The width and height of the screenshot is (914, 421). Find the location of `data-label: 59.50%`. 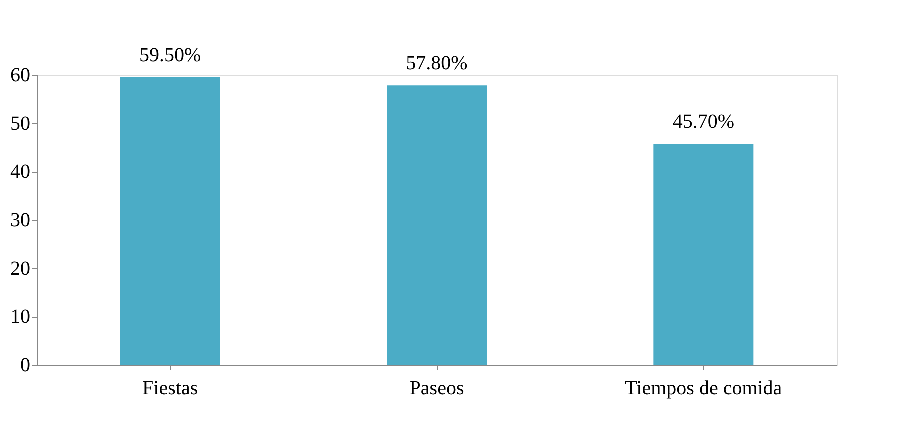

data-label: 59.50% is located at coordinates (170, 55).